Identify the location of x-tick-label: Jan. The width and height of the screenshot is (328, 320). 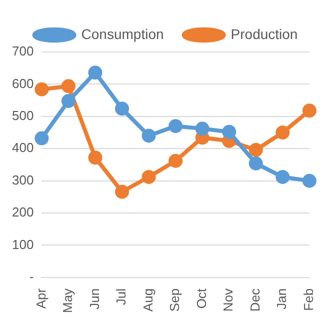
(282, 299).